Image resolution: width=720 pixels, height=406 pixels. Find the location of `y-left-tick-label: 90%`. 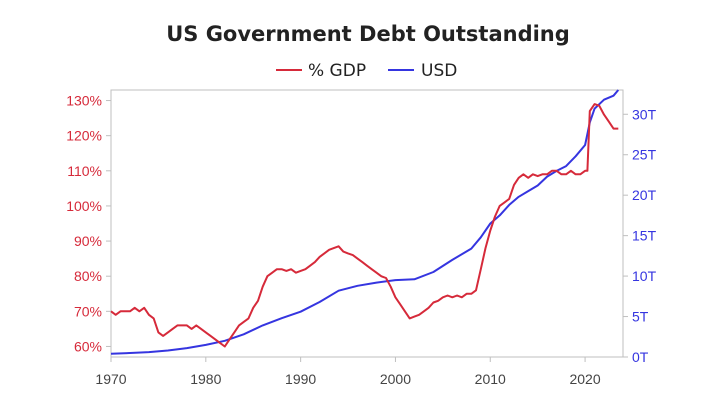

y-left-tick-label: 90% is located at coordinates (88, 241).